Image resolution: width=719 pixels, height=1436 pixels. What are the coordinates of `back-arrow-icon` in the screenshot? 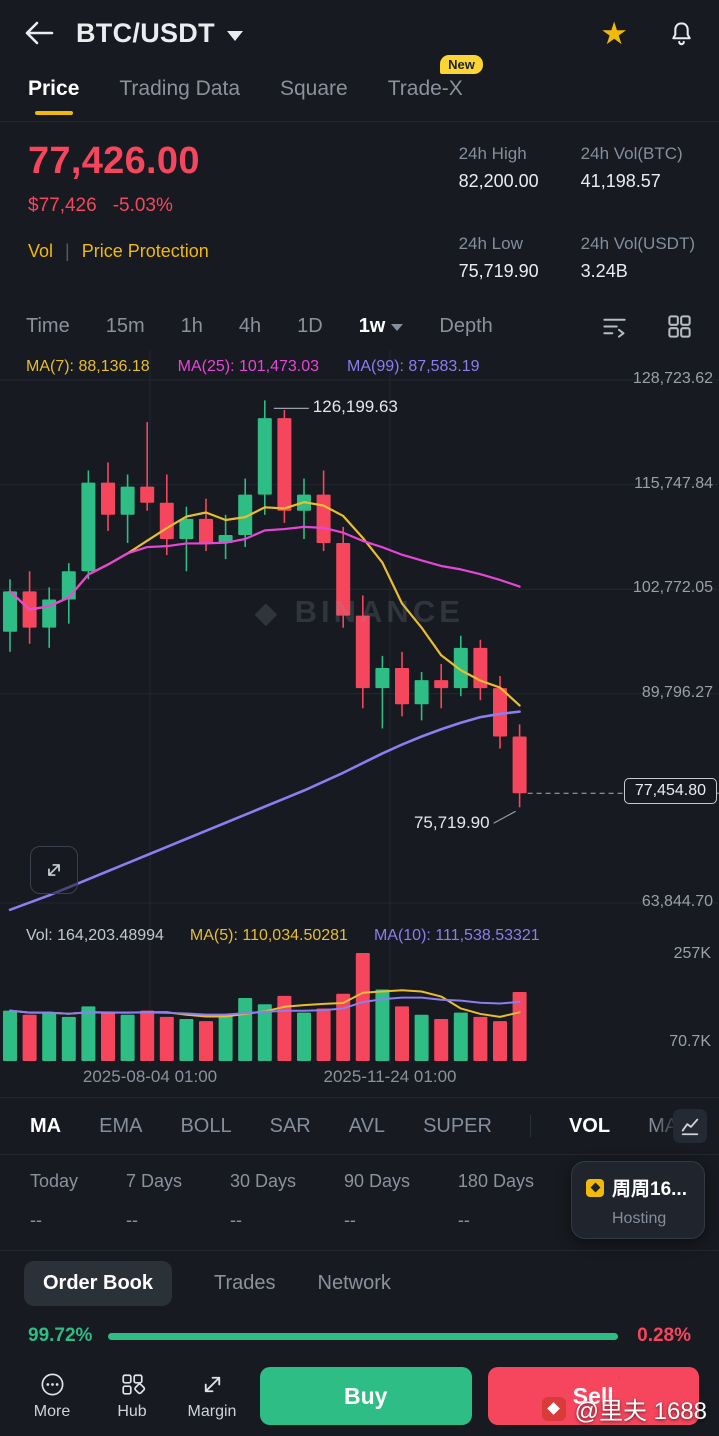 It's located at (39, 33).